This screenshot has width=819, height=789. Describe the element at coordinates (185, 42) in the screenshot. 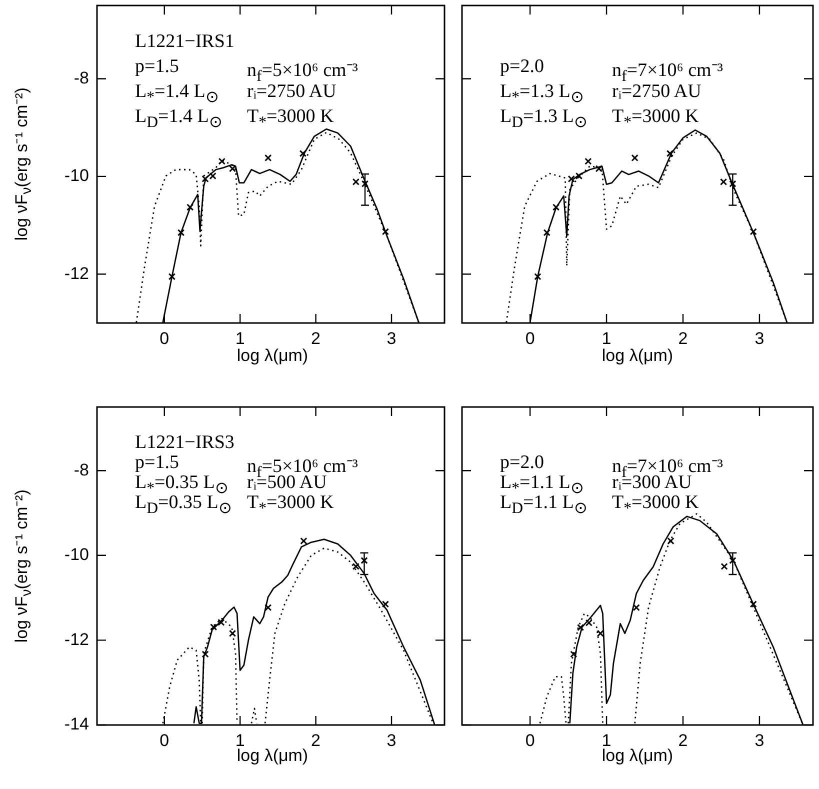

I see `annotation: L1221−IRS1` at that location.